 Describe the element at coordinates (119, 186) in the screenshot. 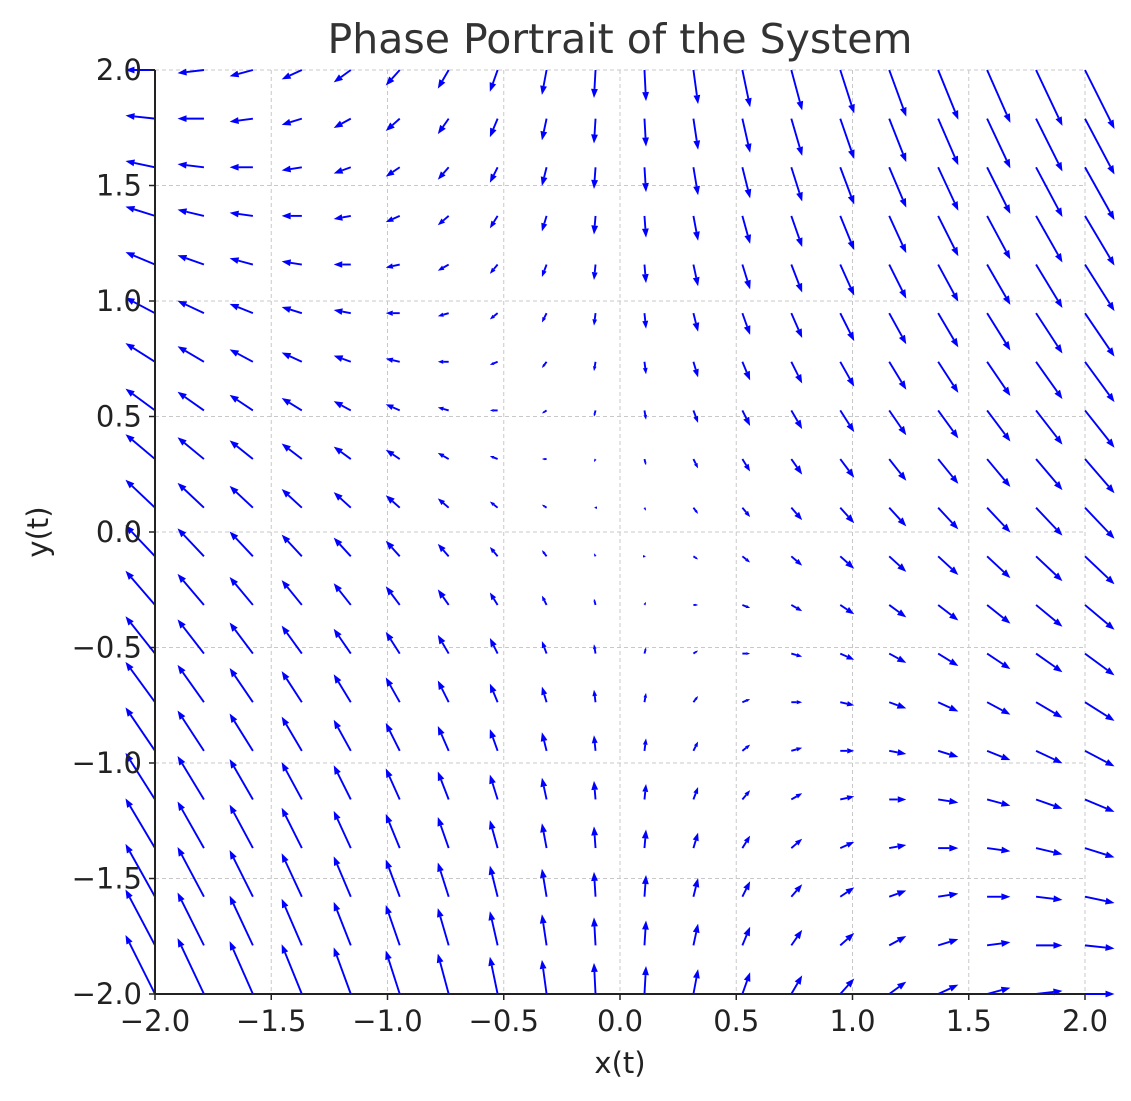

I see `y-tick-label: 1.5` at that location.